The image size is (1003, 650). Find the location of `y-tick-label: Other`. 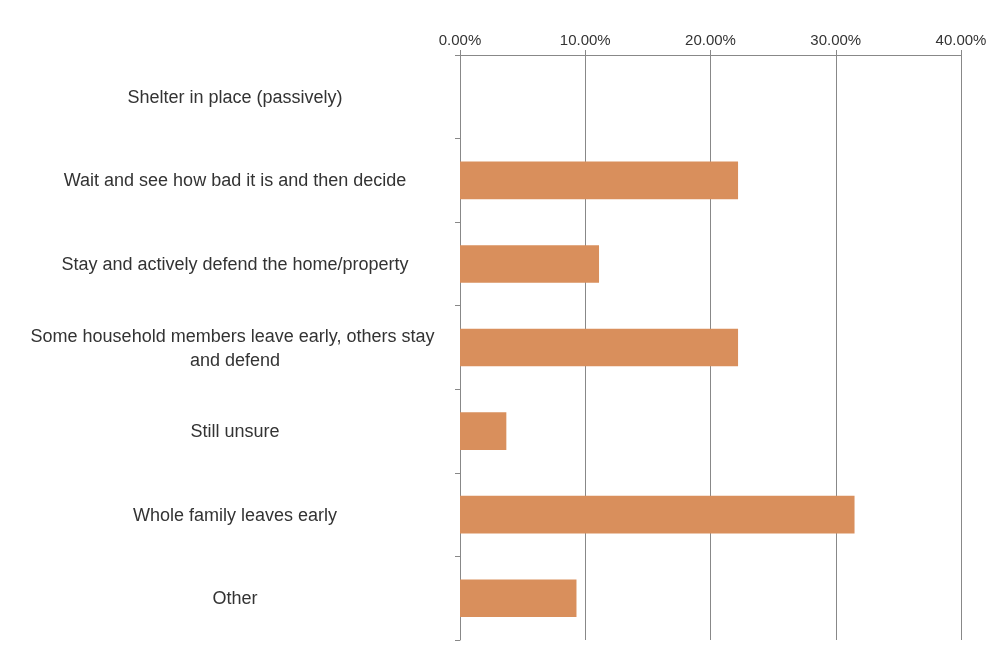

y-tick-label: Other is located at coordinates (235, 598).